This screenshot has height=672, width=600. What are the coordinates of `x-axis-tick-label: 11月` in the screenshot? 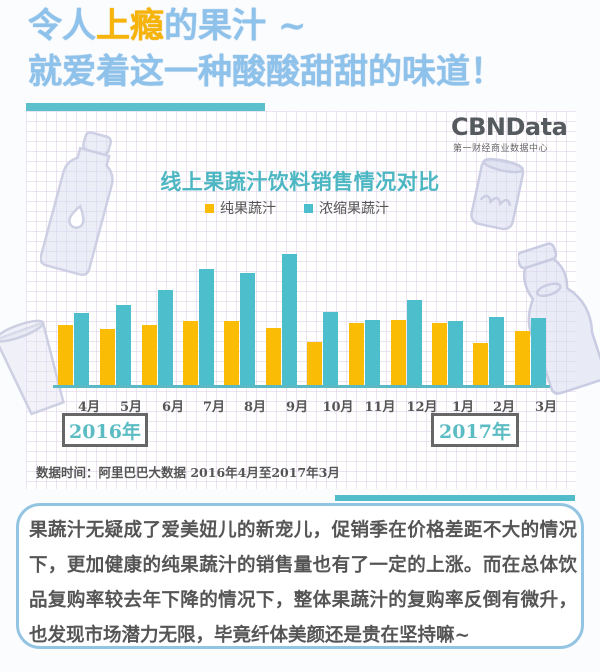 It's located at (380, 407).